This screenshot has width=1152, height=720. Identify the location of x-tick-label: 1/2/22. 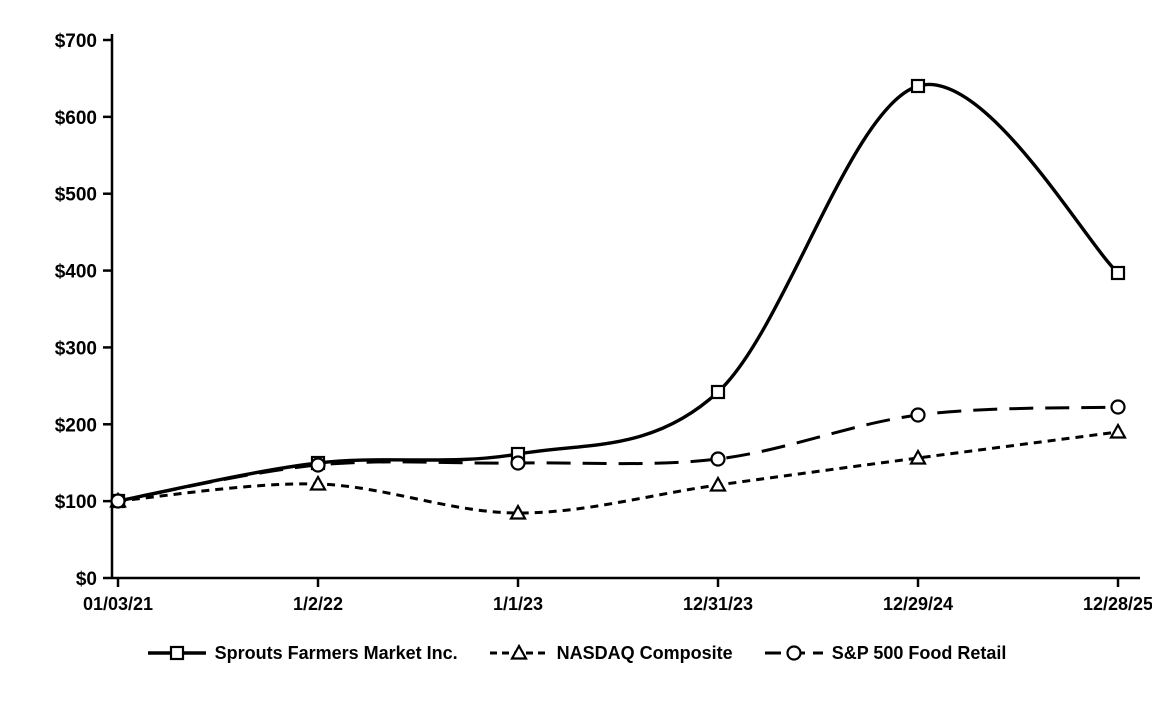
(318, 604).